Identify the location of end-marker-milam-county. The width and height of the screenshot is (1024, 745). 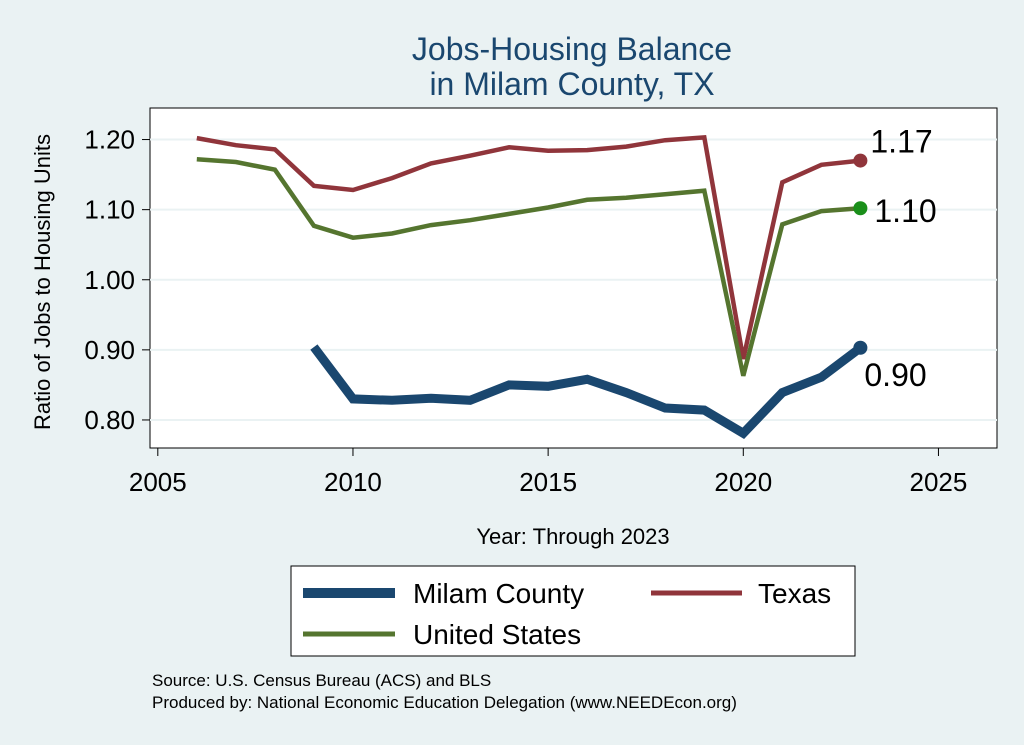
(860, 347).